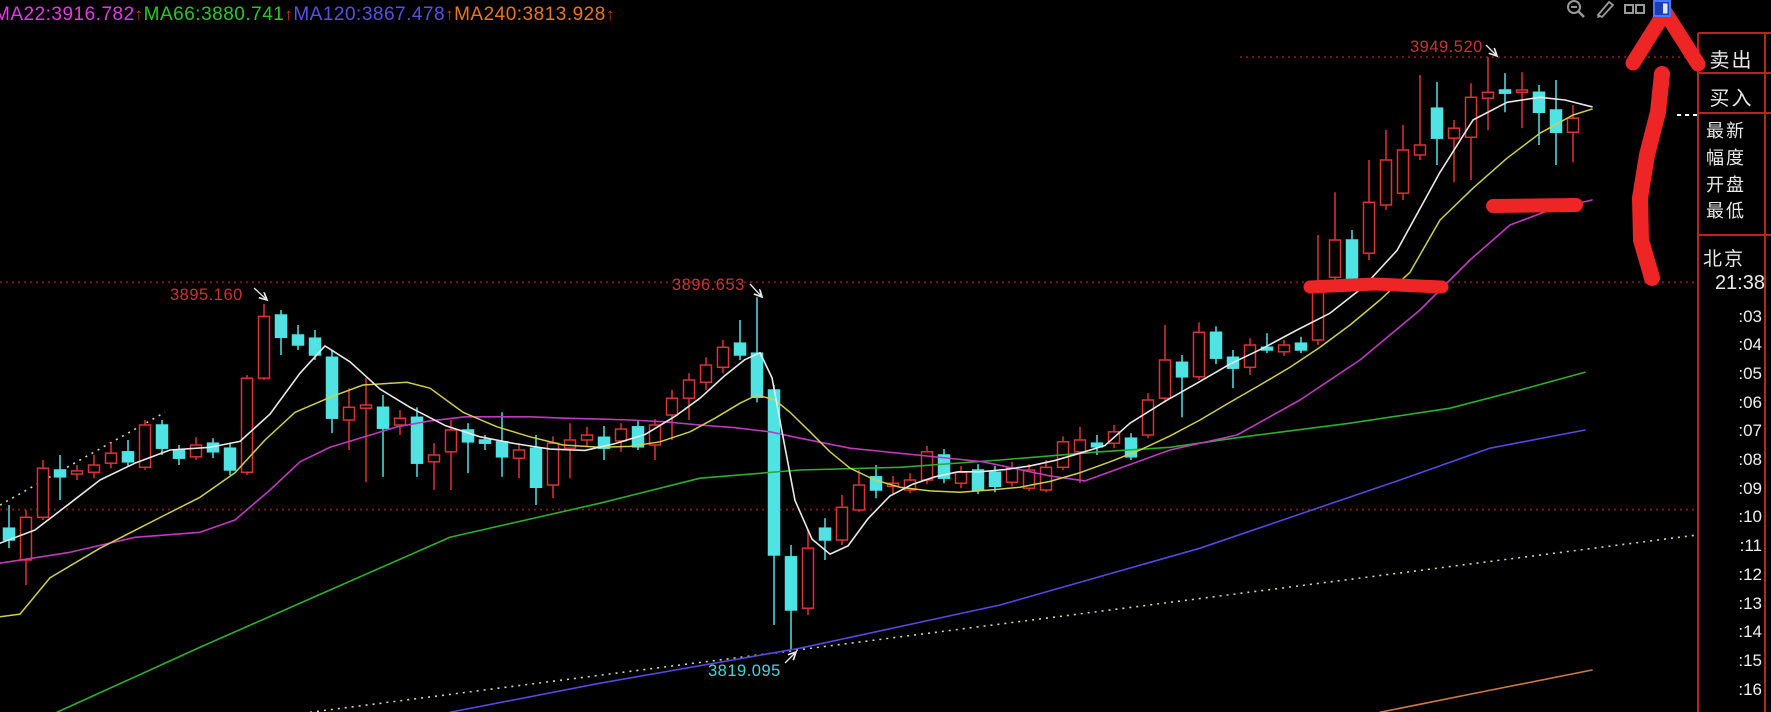 This screenshot has width=1771, height=712. I want to click on ma120-label: MA120:3867.478, so click(369, 14).